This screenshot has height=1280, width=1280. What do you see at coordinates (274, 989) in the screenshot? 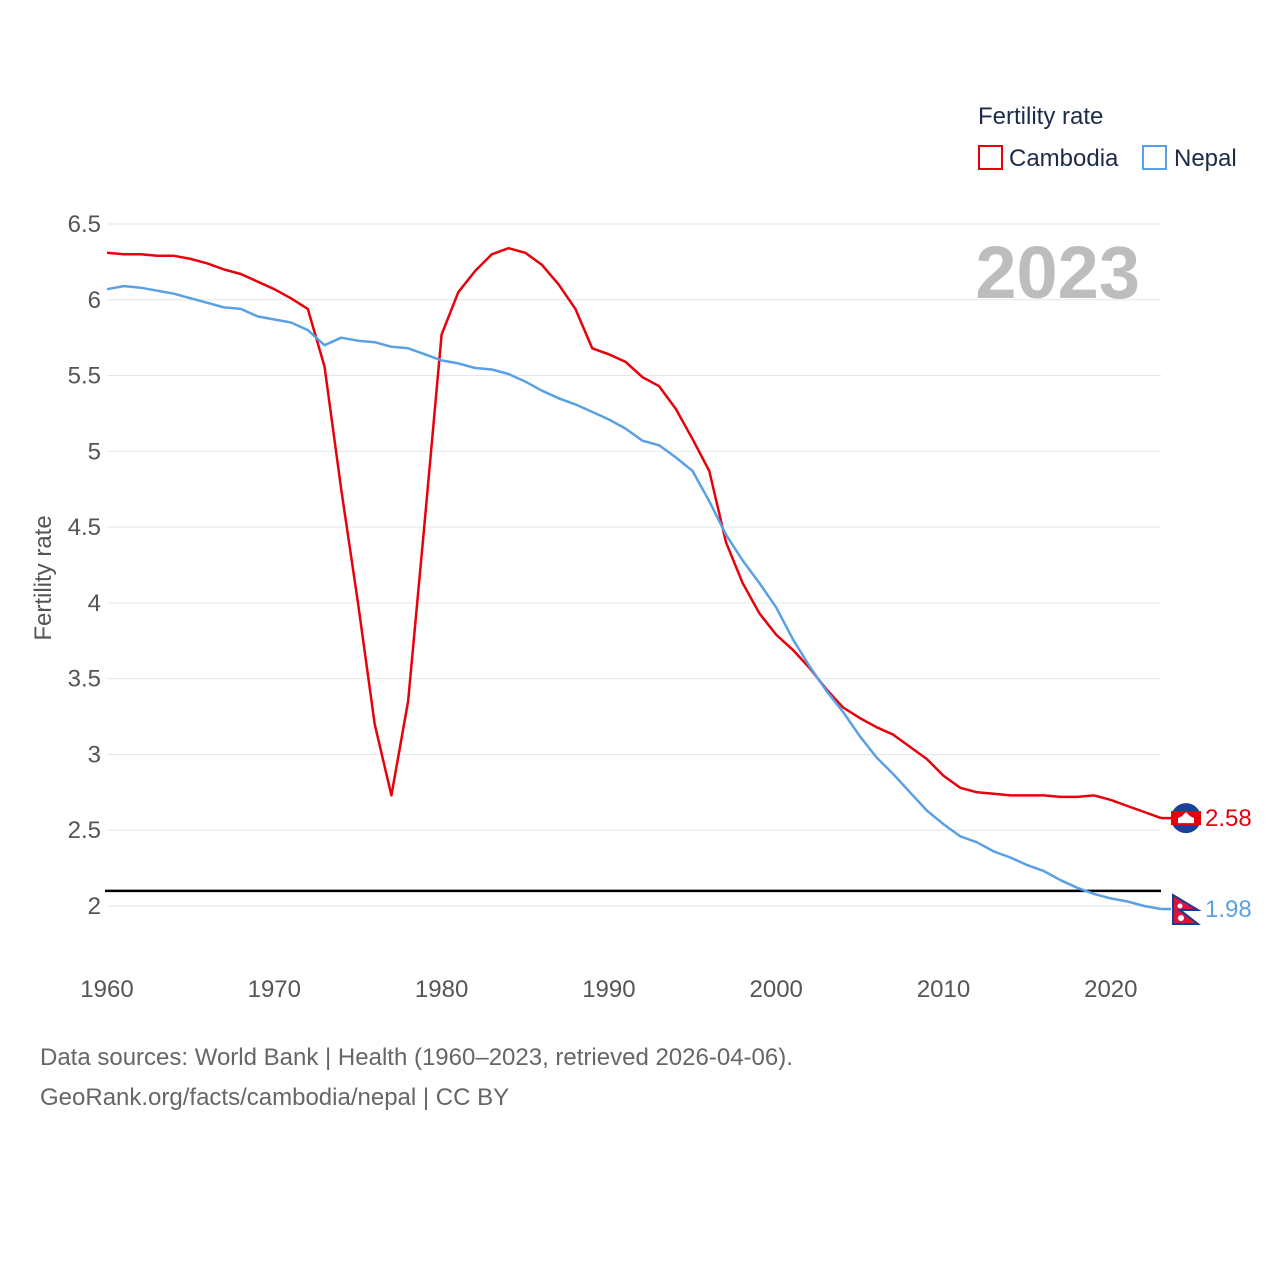
I see `x-tick-label: 1970` at bounding box center [274, 989].